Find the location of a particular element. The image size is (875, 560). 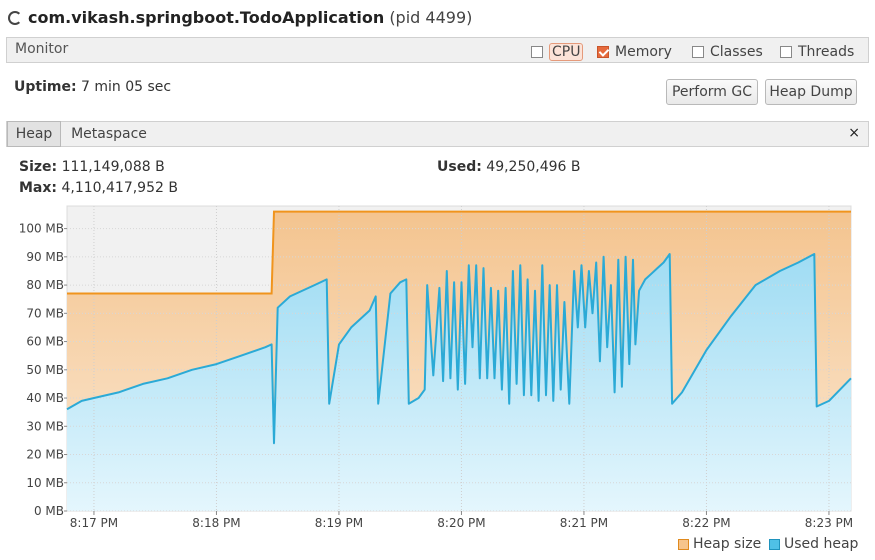

memory-checkbox-box is located at coordinates (603, 52).